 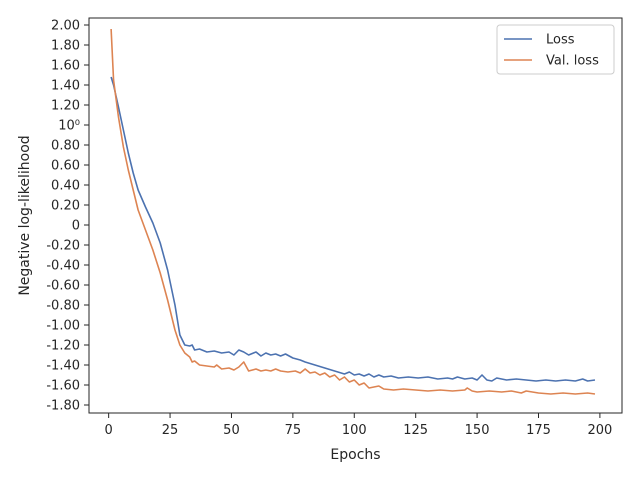 What do you see at coordinates (65, 86) in the screenshot?
I see `y-tick-label: 1.40` at bounding box center [65, 86].